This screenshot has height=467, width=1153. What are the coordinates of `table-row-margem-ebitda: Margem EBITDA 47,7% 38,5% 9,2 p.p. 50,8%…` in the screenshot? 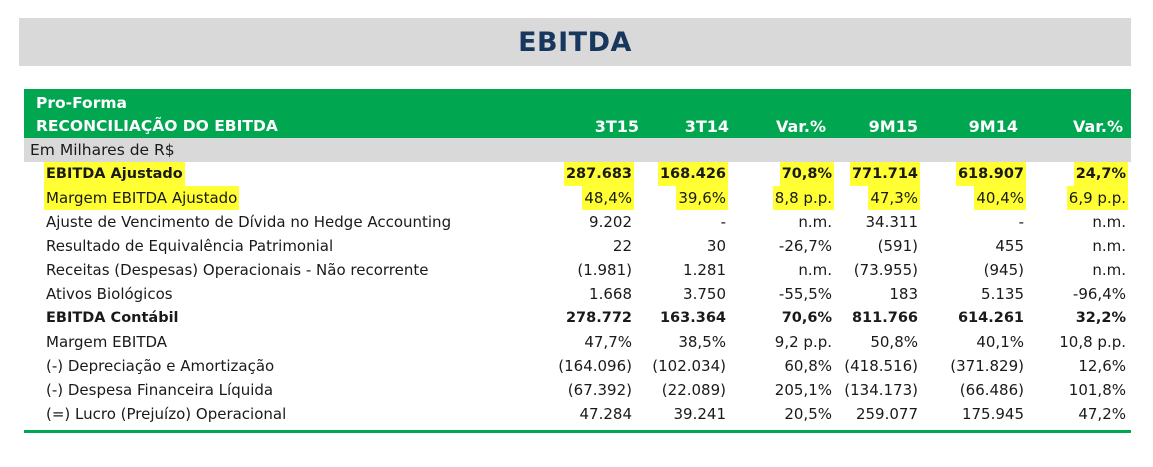 It's located at (577, 342).